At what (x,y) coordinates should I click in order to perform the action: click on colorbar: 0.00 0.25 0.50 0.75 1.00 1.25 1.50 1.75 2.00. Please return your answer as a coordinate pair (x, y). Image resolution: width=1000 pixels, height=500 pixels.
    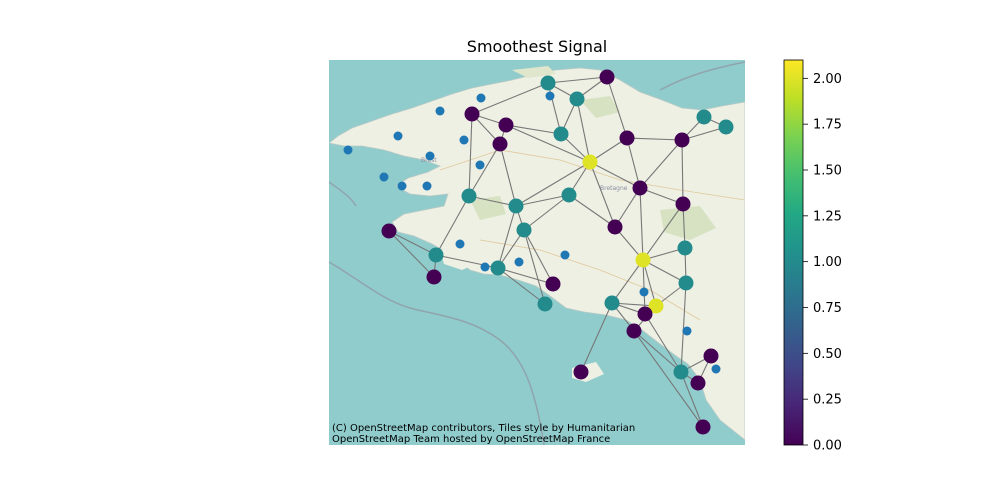
    Looking at the image, I should click on (812, 256).